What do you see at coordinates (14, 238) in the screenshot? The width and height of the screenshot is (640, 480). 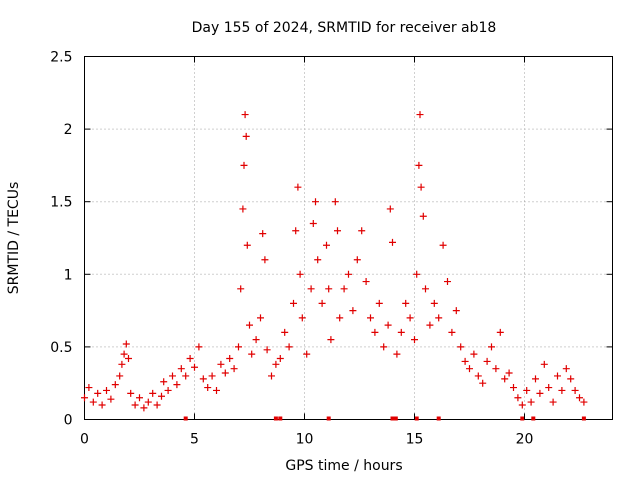 I see `y-axis-label: SRMTID / TECUs` at bounding box center [14, 238].